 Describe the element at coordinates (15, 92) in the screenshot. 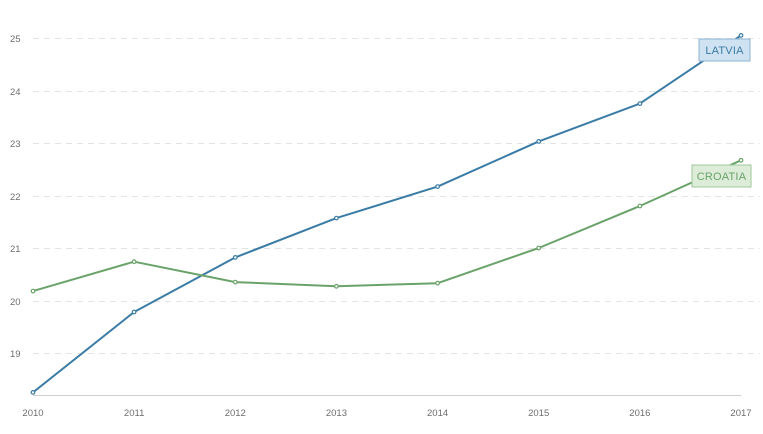

I see `y-tick-label: 24` at that location.